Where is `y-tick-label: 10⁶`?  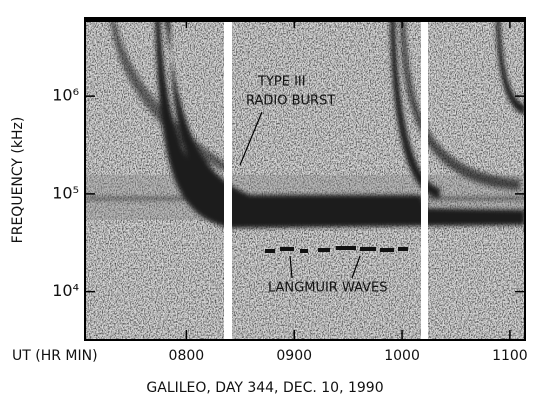
y-tick-label: 10⁶ is located at coordinates (65, 95).